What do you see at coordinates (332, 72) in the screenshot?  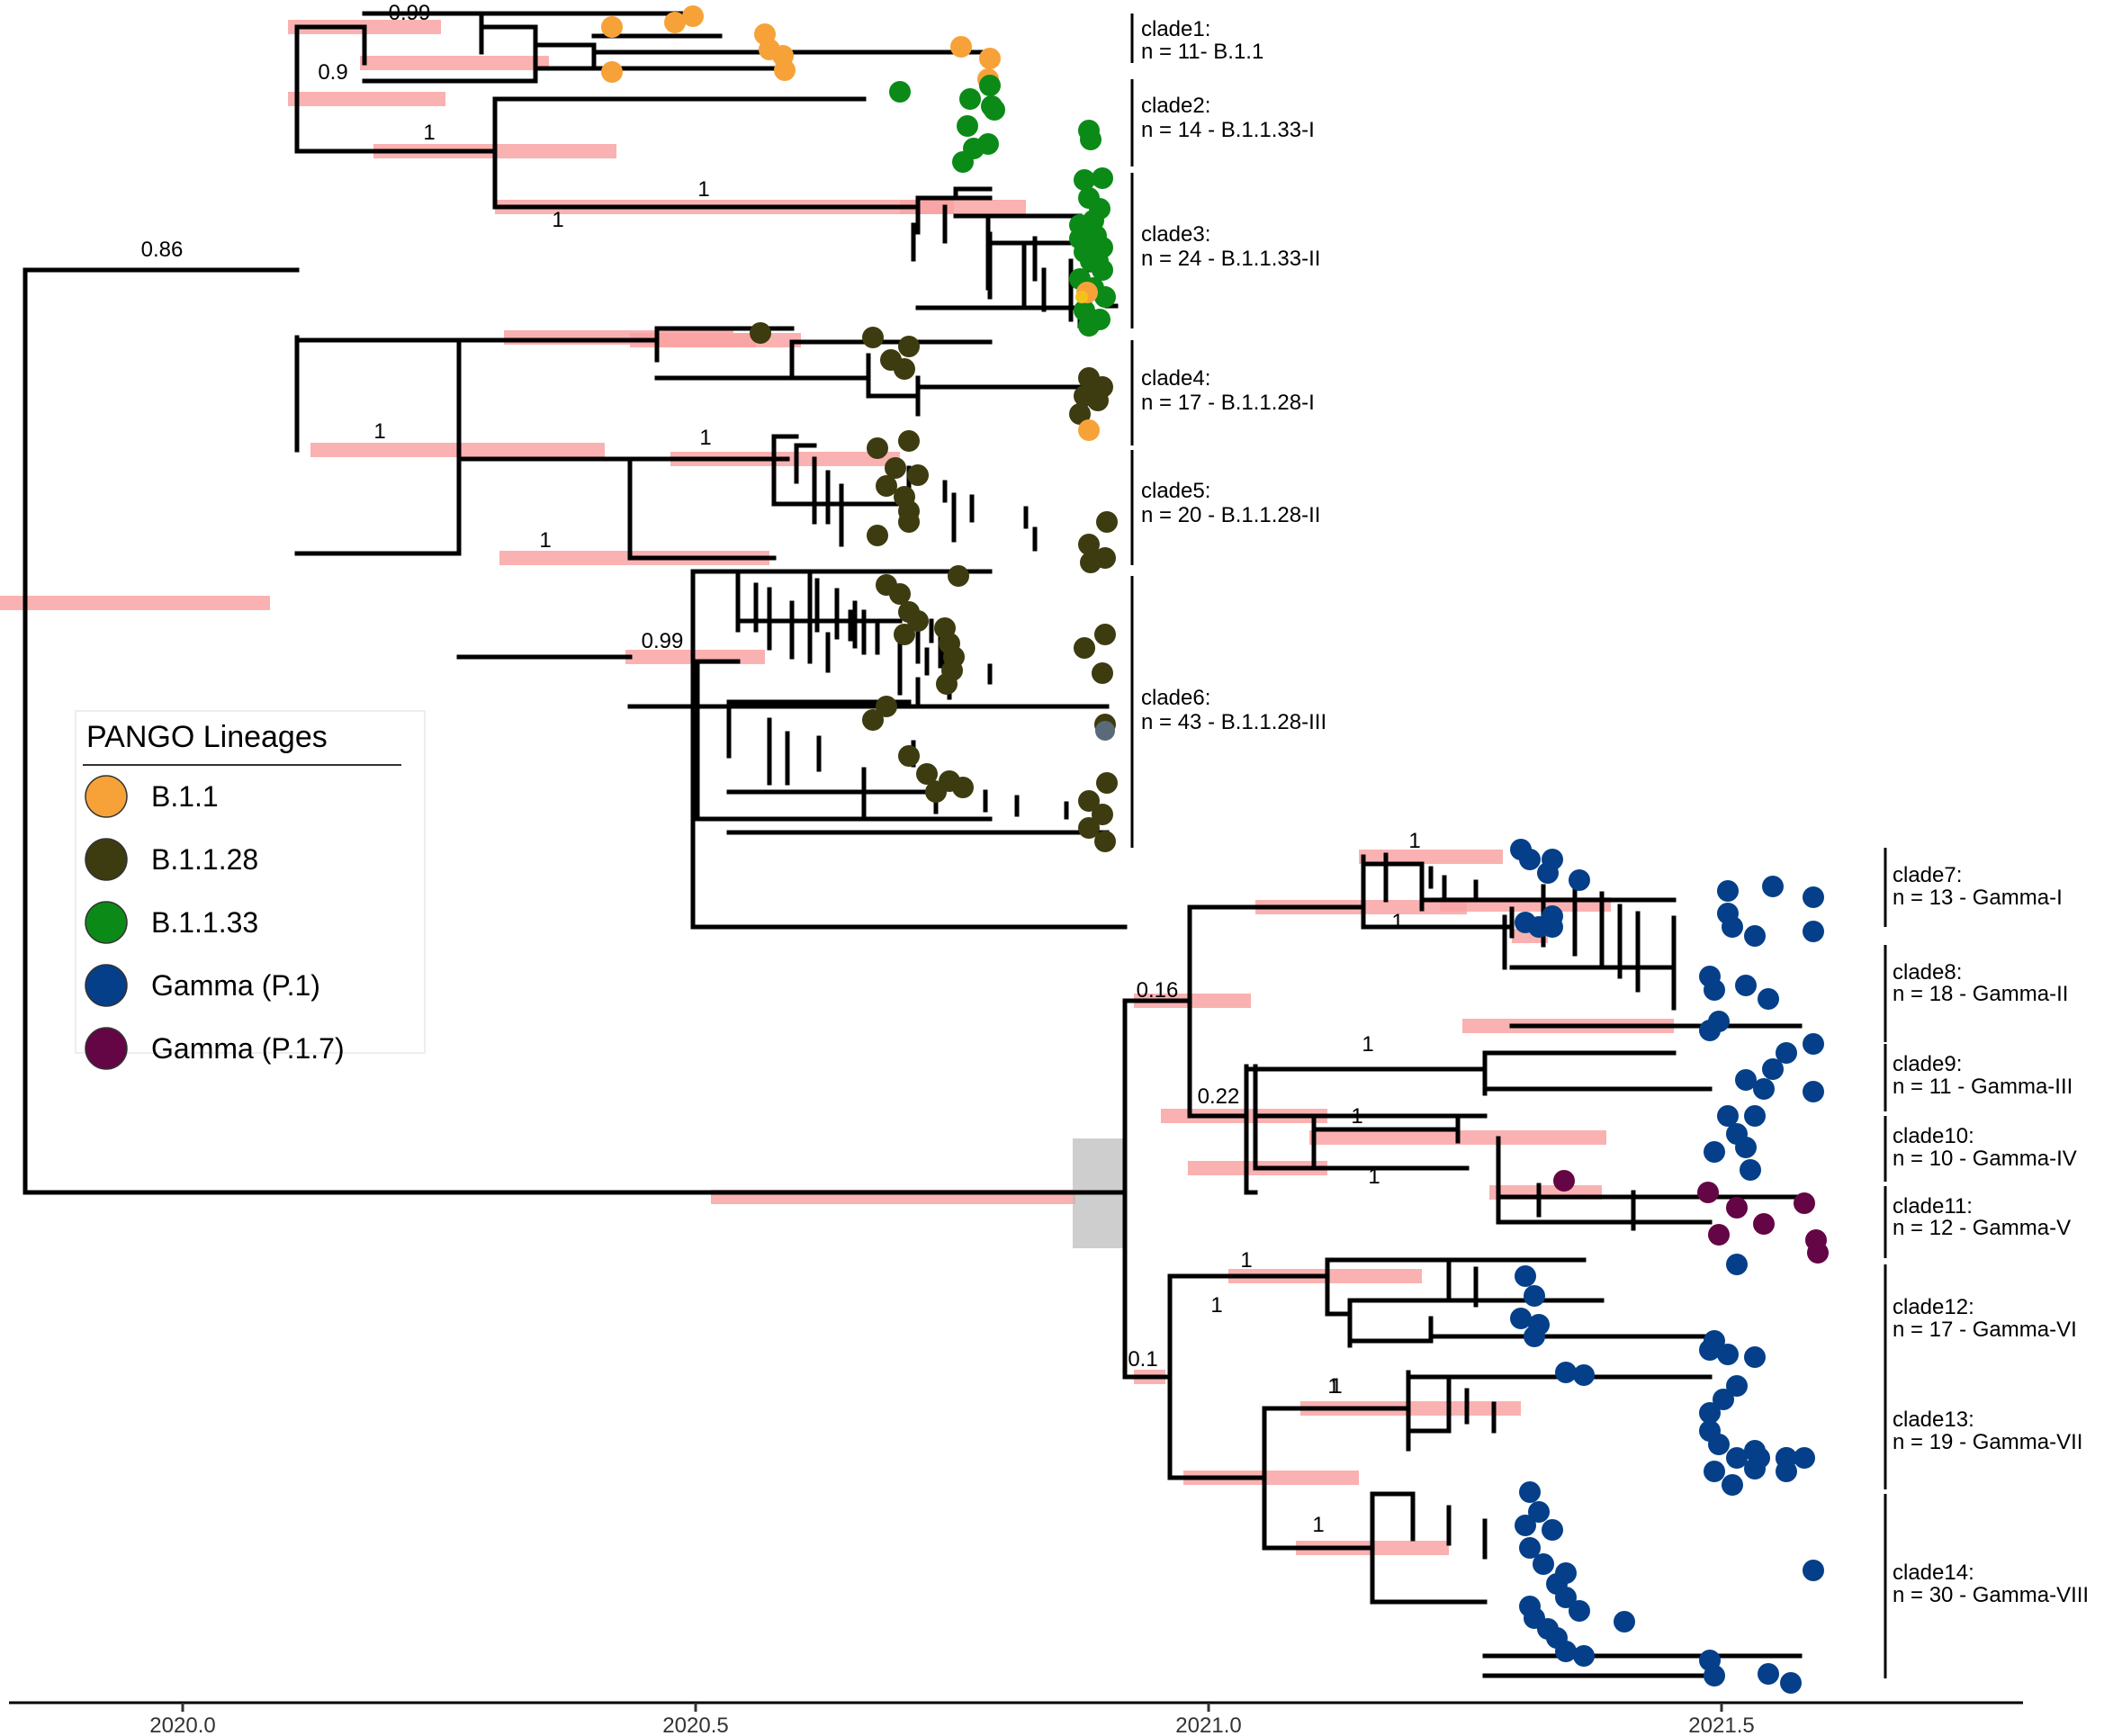 I see `support-label-2: 0.9` at bounding box center [332, 72].